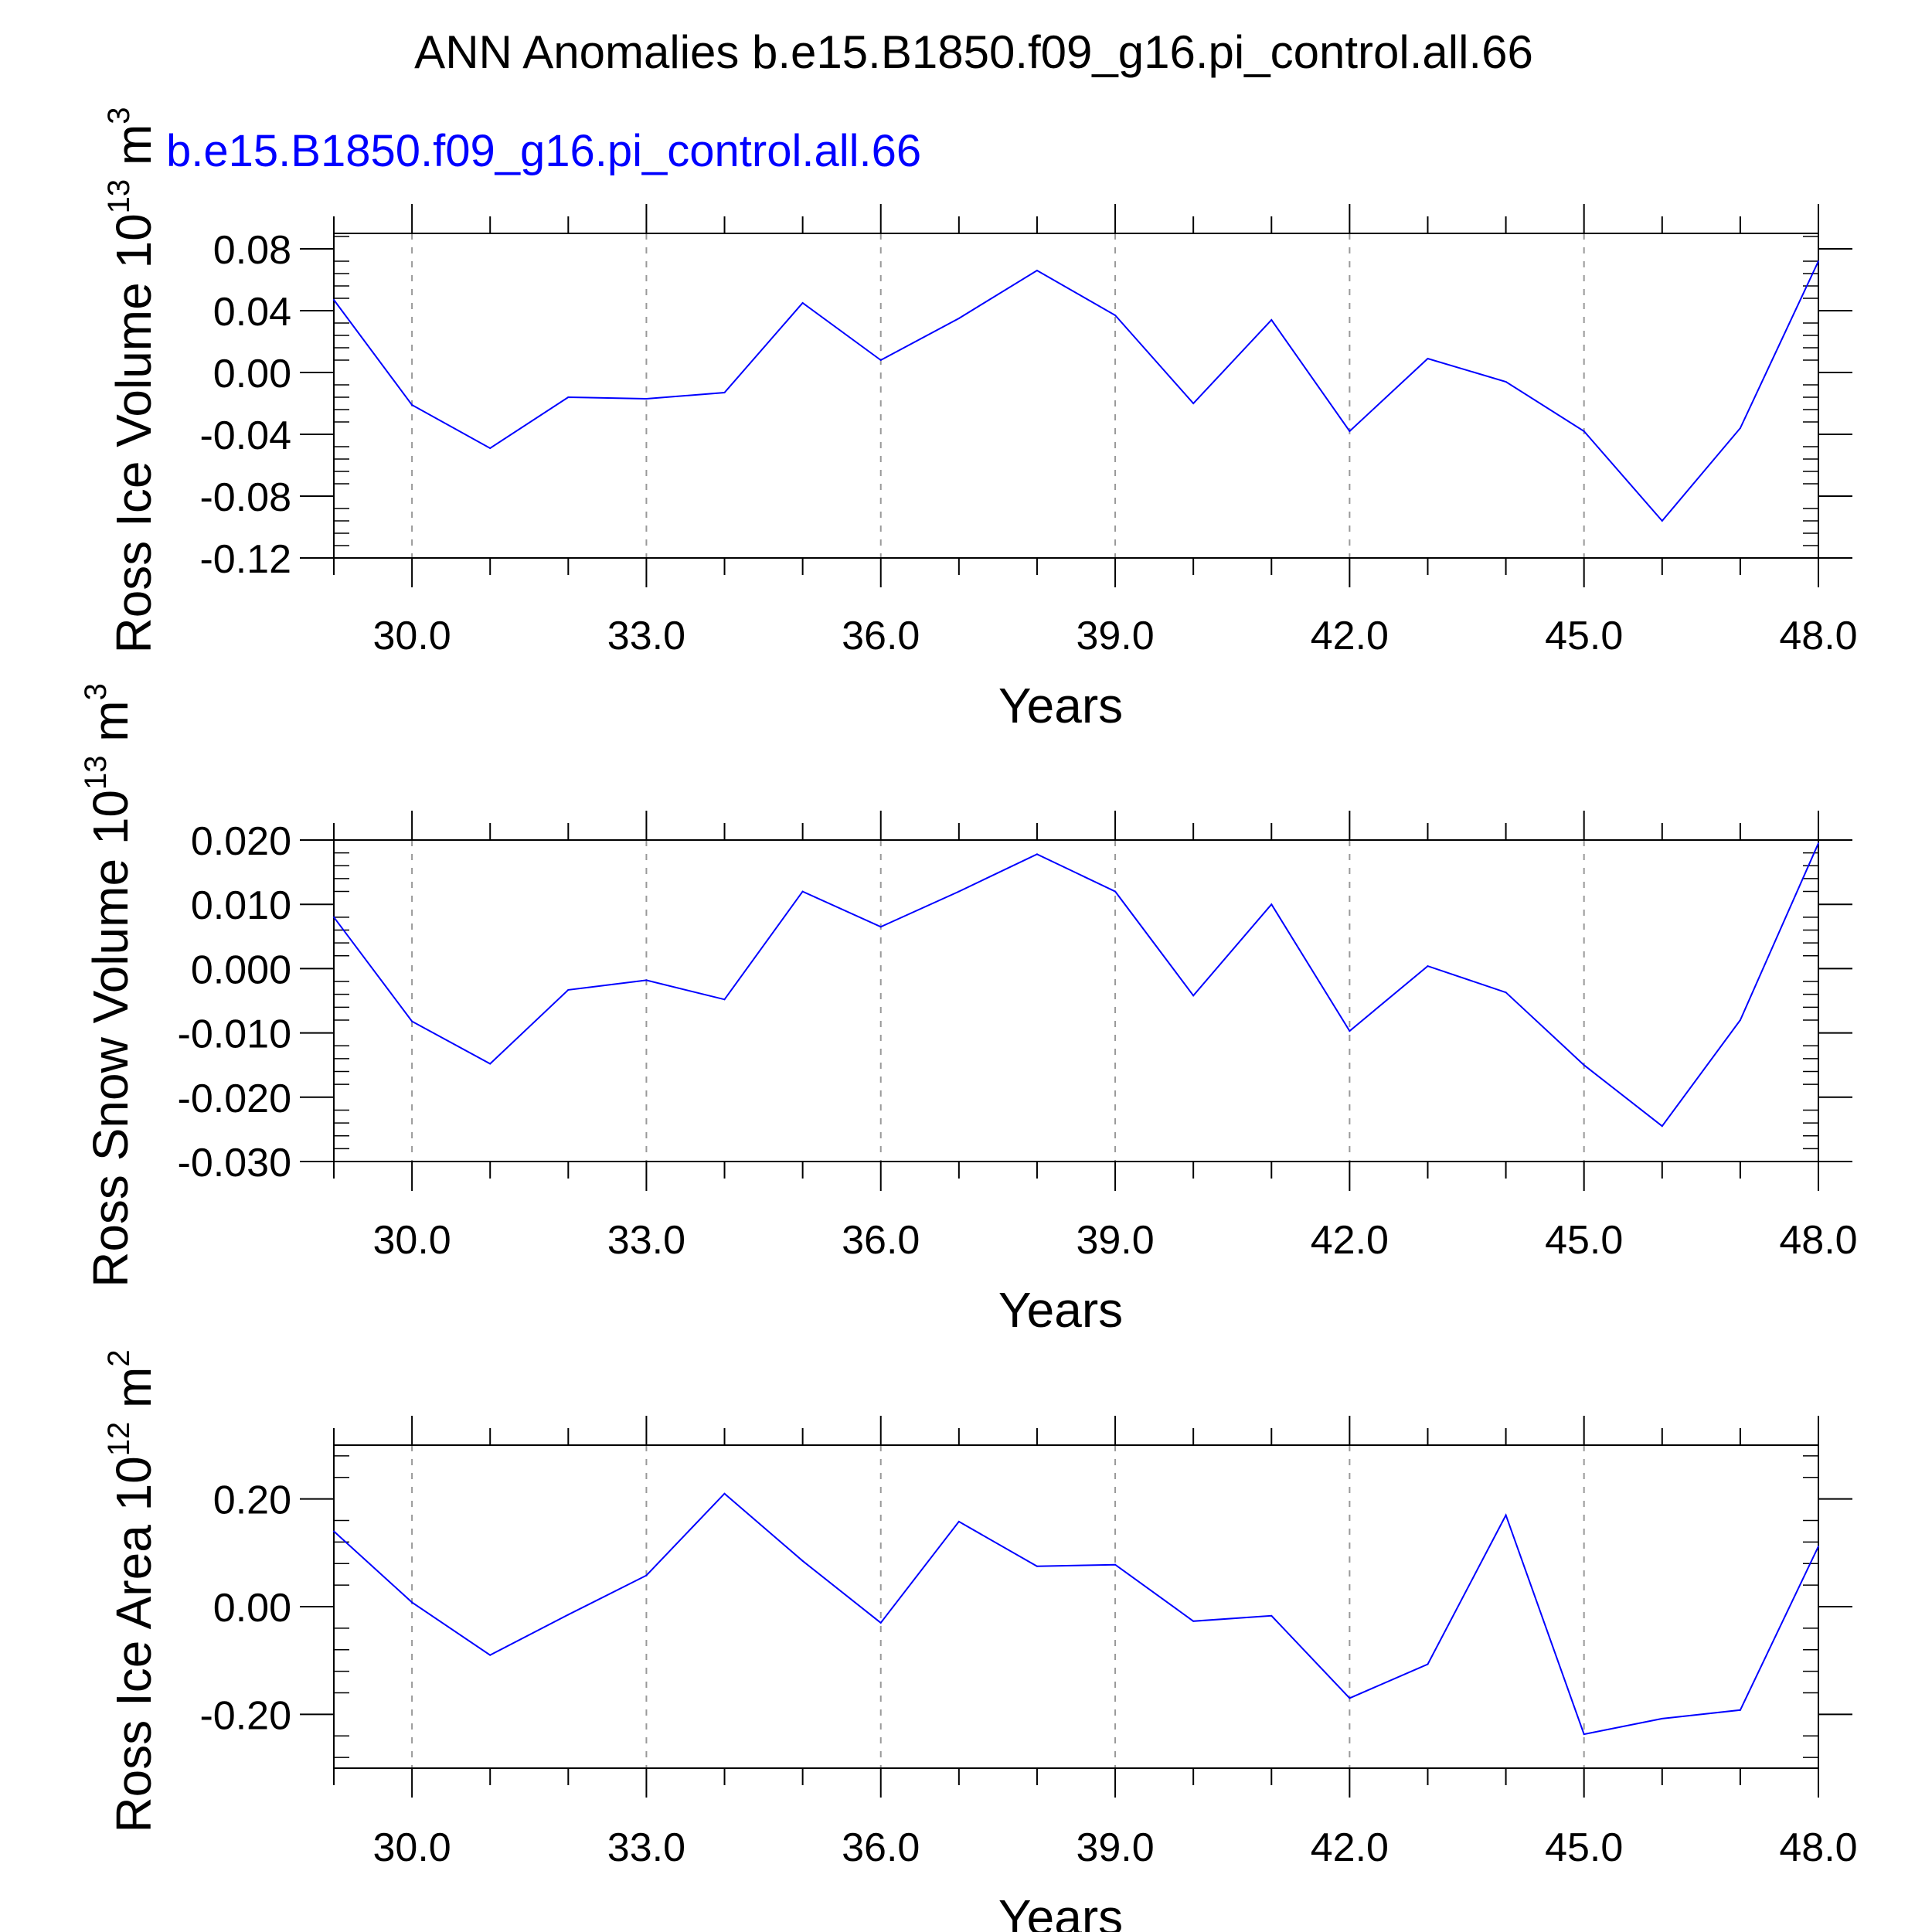  What do you see at coordinates (235, 1035) in the screenshot?
I see `y-tick-label: -0.010` at bounding box center [235, 1035].